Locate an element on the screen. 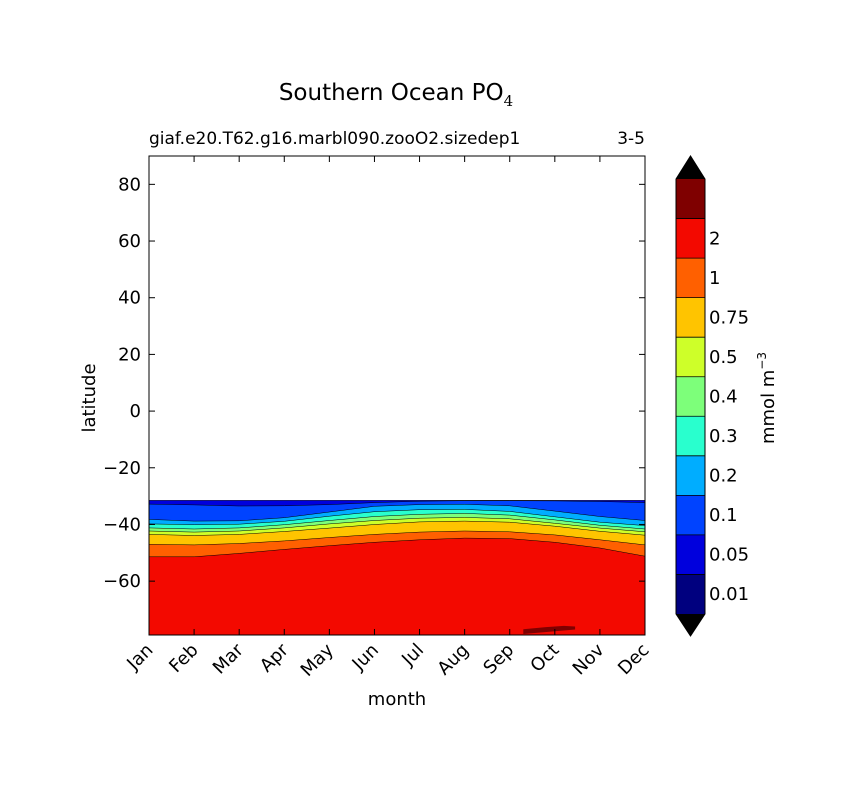  colorbar-label-exponent: −3 is located at coordinates (762, 361).